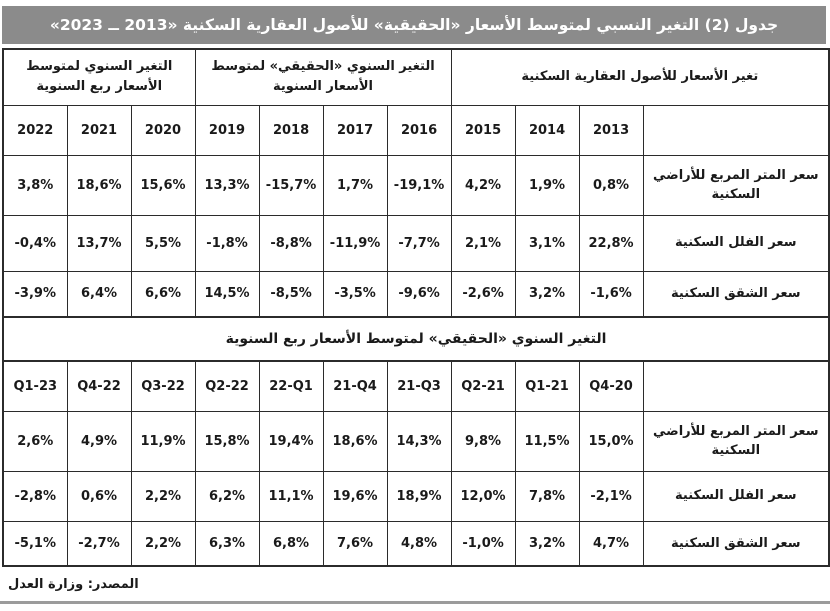 This screenshot has width=830, height=611. Describe the element at coordinates (483, 543) in the screenshot. I see `value-cell: -1,0%` at that location.